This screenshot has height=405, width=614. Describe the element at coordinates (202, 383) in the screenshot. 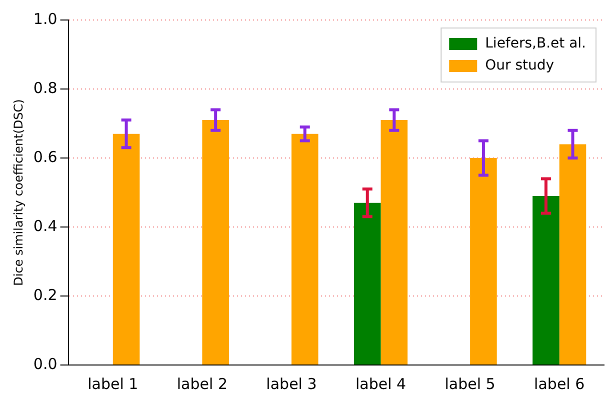

I see `x-tick-label: label 2` at that location.